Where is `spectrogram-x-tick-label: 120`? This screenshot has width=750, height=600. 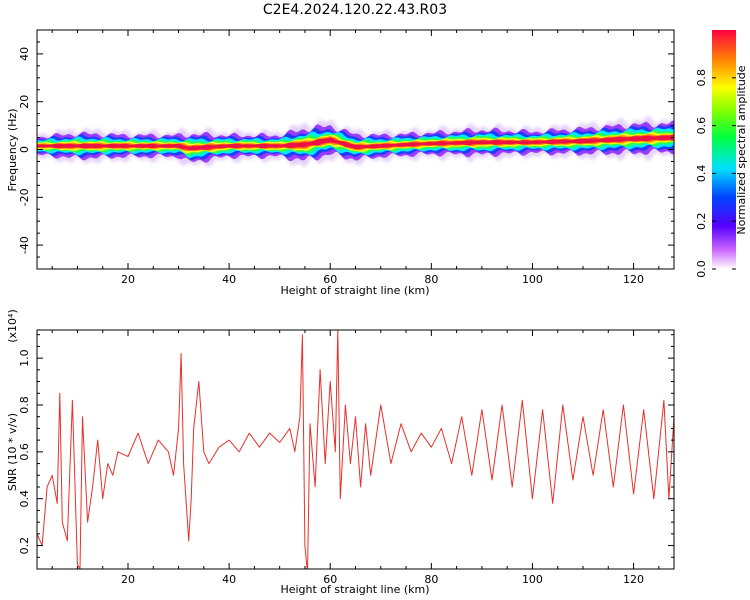
spectrogram-x-tick-label: 120 is located at coordinates (633, 279).